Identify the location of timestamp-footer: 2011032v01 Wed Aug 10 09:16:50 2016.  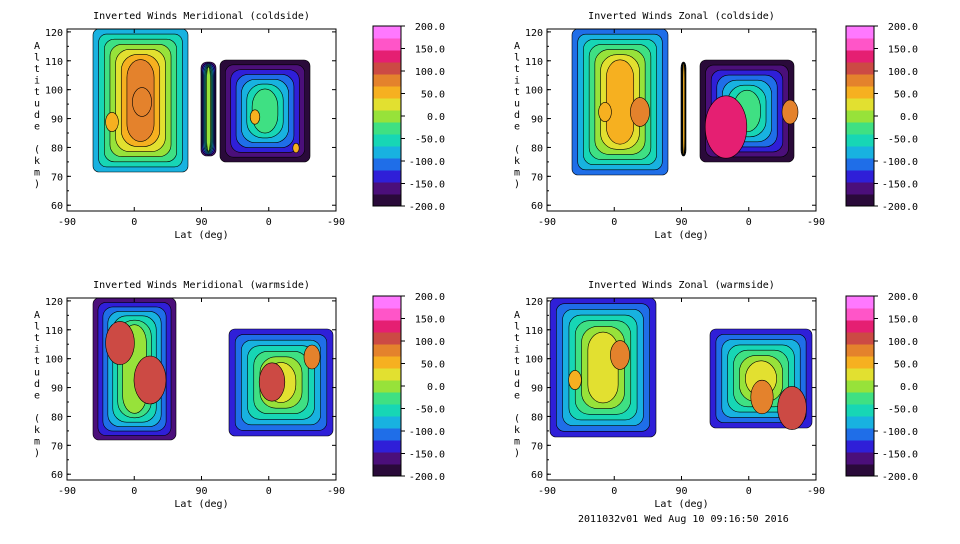
(683, 519).